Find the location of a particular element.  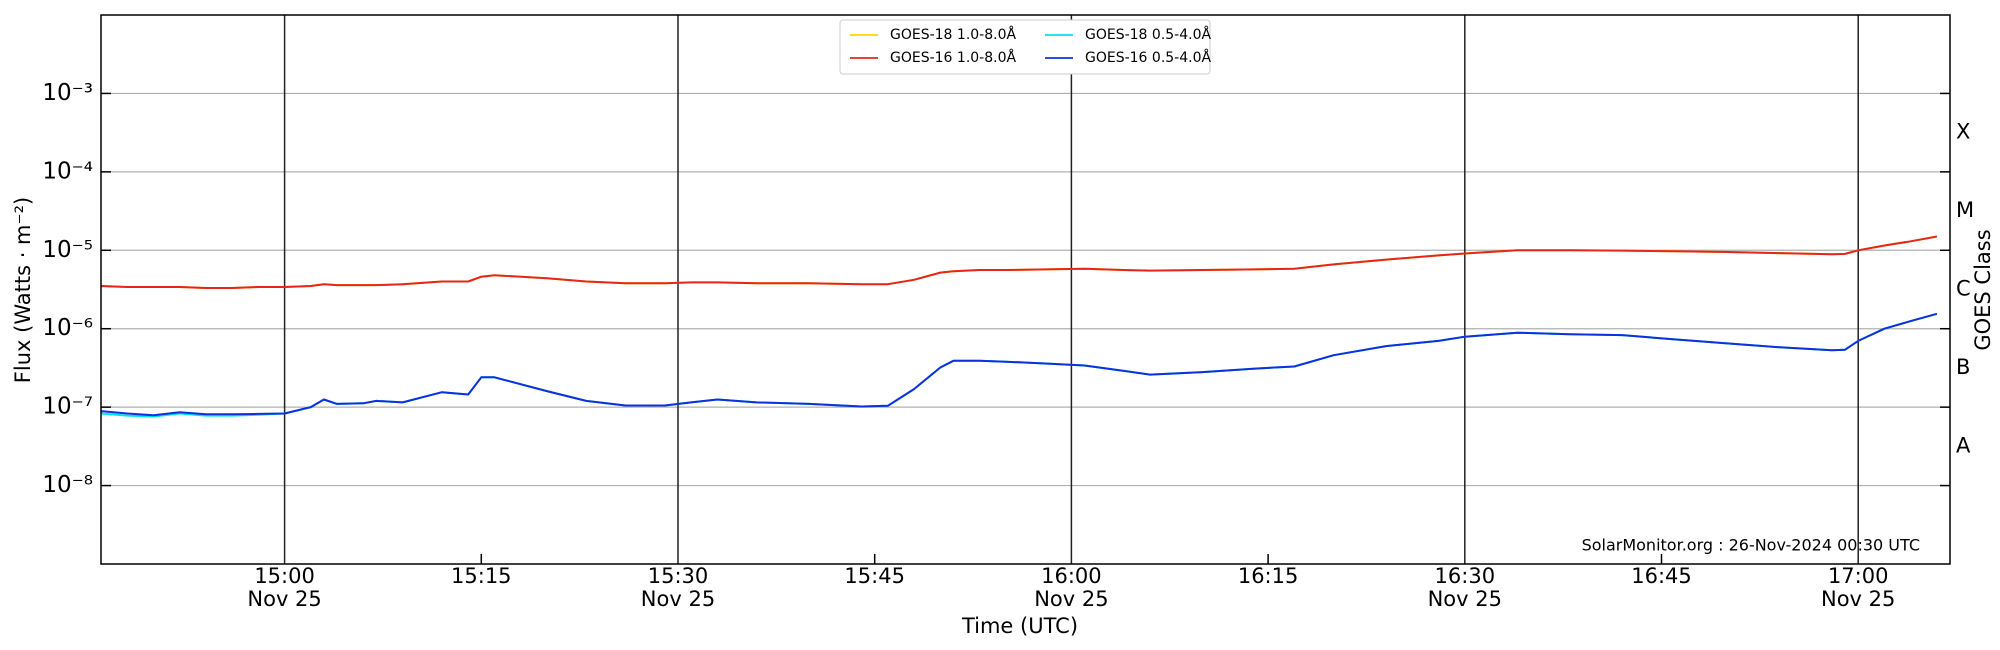

x-tick-label: 16:45 is located at coordinates (1661, 576).